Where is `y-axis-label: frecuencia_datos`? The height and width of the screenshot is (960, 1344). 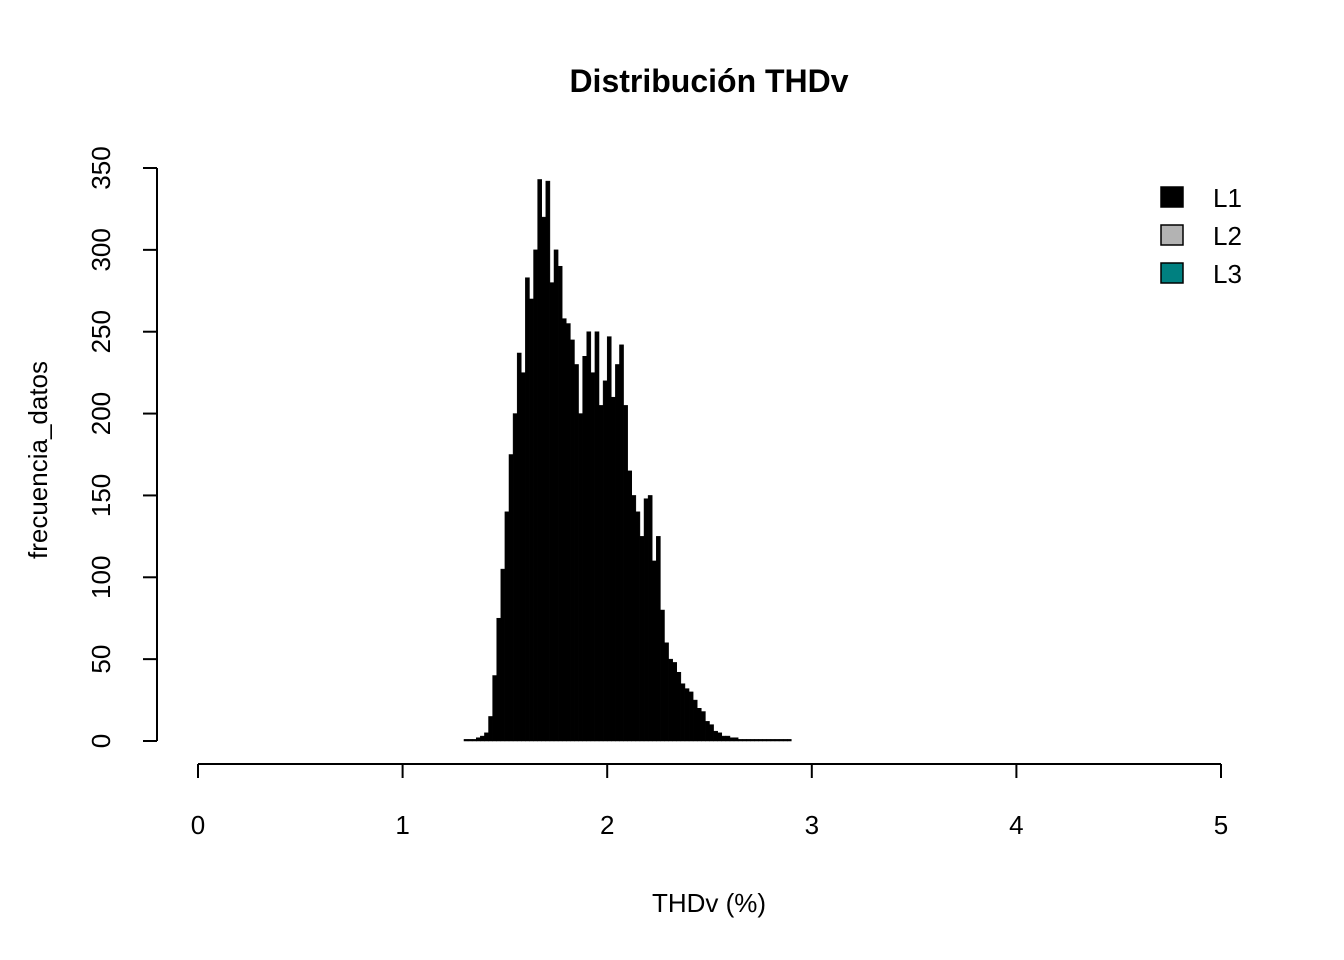 y-axis-label: frecuencia_datos is located at coordinates (38, 460).